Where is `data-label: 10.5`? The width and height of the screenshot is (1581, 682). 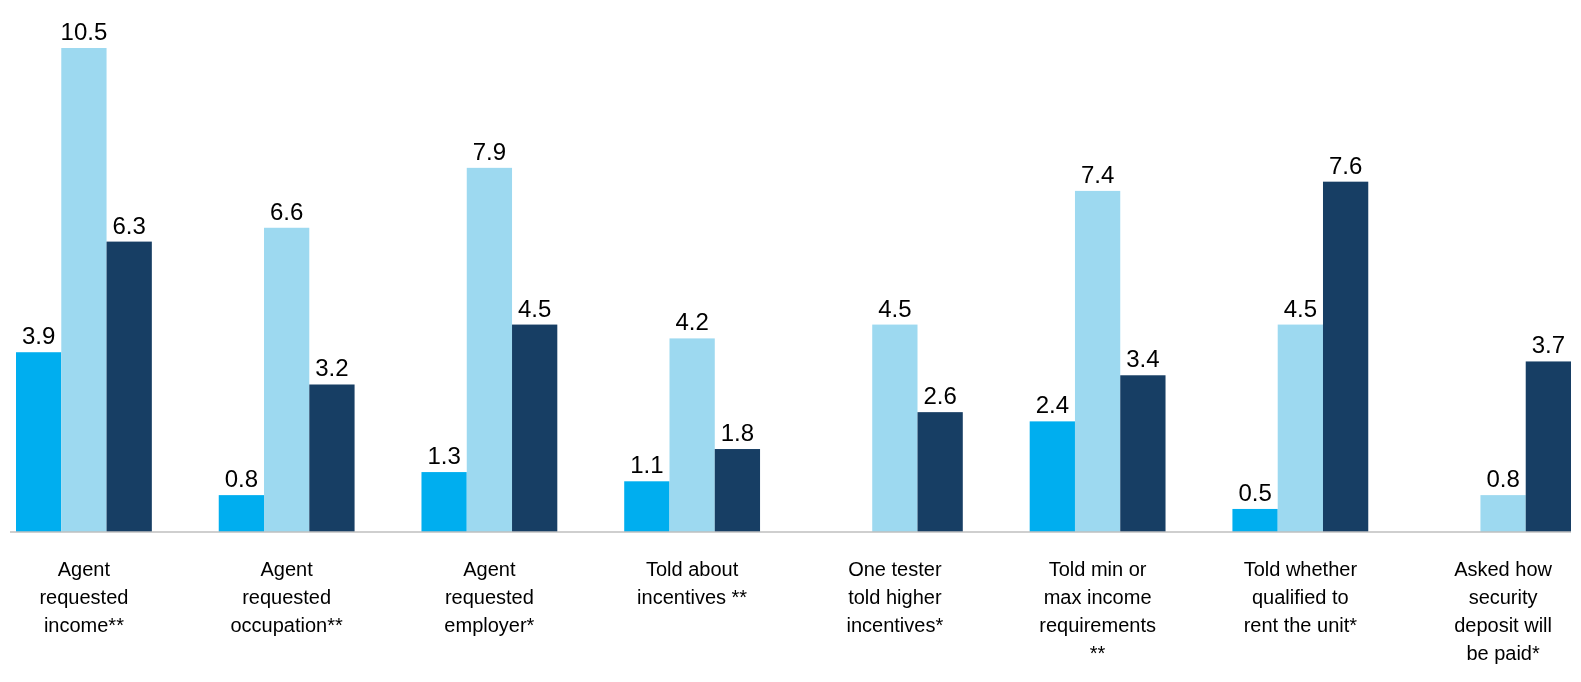 data-label: 10.5 is located at coordinates (84, 31).